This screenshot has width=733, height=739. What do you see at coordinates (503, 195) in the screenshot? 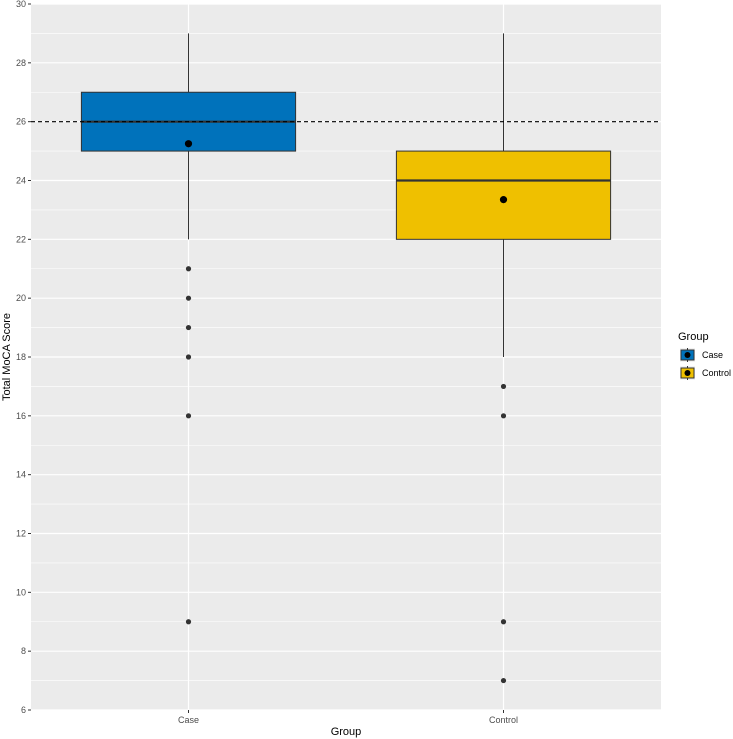
I see `box-iqr` at bounding box center [503, 195].